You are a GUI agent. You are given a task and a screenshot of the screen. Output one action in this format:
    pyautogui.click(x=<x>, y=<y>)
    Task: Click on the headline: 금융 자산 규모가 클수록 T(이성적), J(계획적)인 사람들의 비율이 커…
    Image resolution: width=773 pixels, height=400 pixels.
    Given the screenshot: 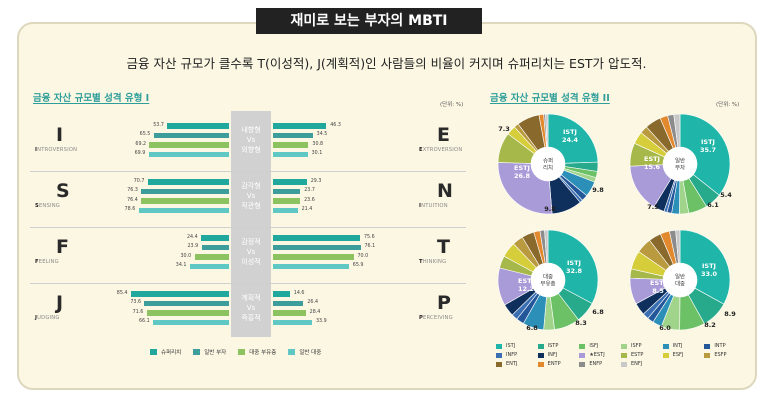 What is the action you would take?
    pyautogui.click(x=386, y=63)
    